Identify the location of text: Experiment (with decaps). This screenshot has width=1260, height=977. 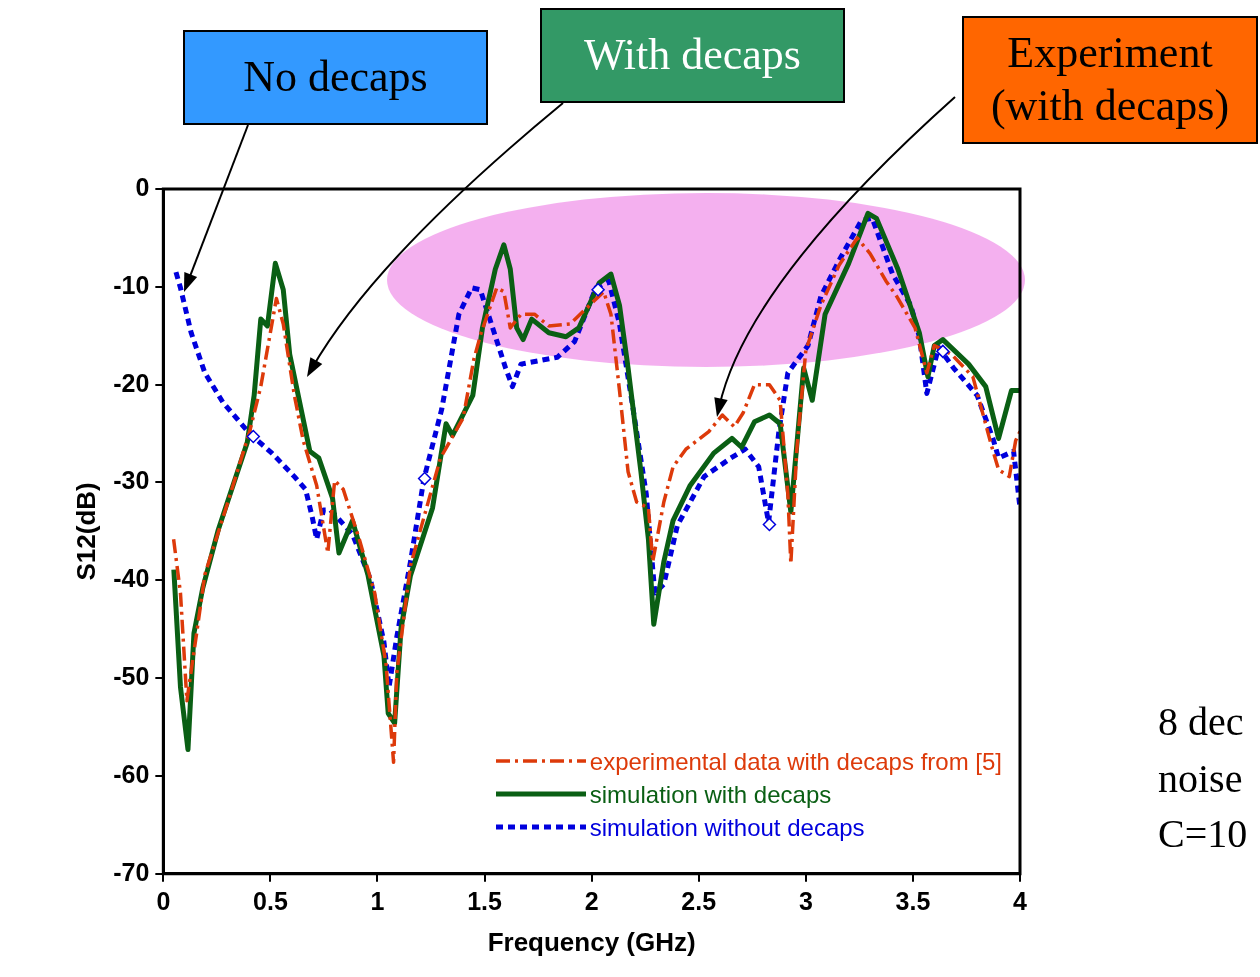
(1110, 80).